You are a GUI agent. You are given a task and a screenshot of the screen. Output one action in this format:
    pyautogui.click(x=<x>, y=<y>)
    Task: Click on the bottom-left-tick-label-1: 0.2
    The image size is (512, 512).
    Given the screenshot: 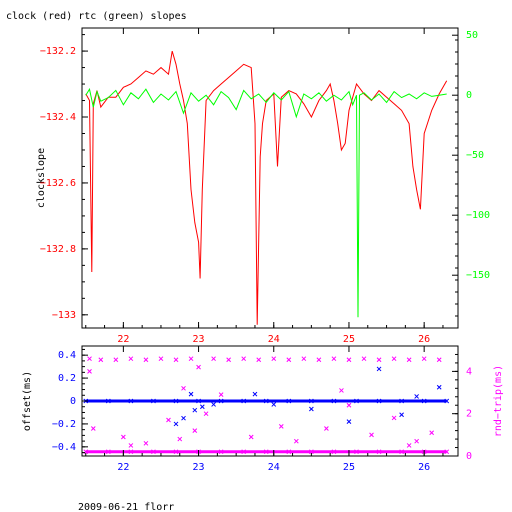 What is the action you would take?
    pyautogui.click(x=67, y=378)
    